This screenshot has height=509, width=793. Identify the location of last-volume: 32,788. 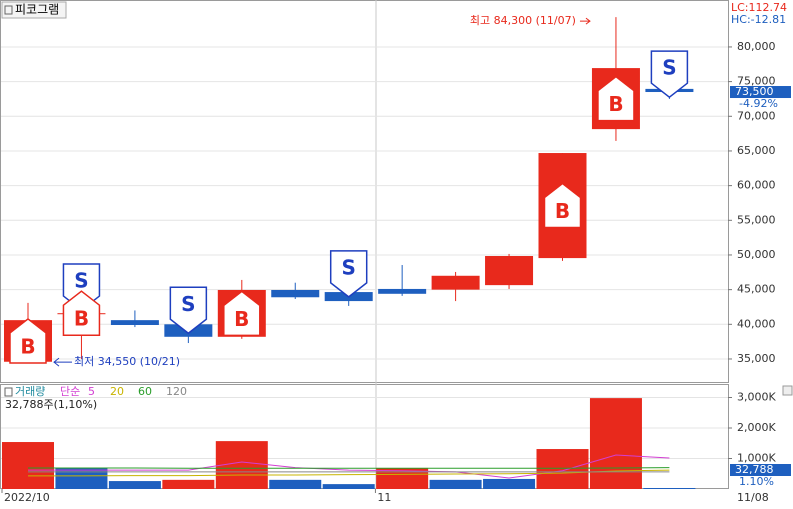
(754, 469).